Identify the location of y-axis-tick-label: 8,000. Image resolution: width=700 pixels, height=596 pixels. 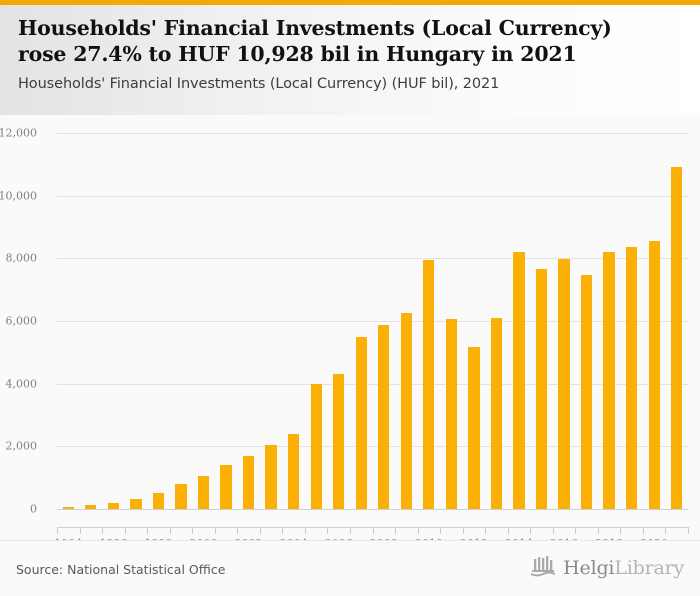
(21, 258).